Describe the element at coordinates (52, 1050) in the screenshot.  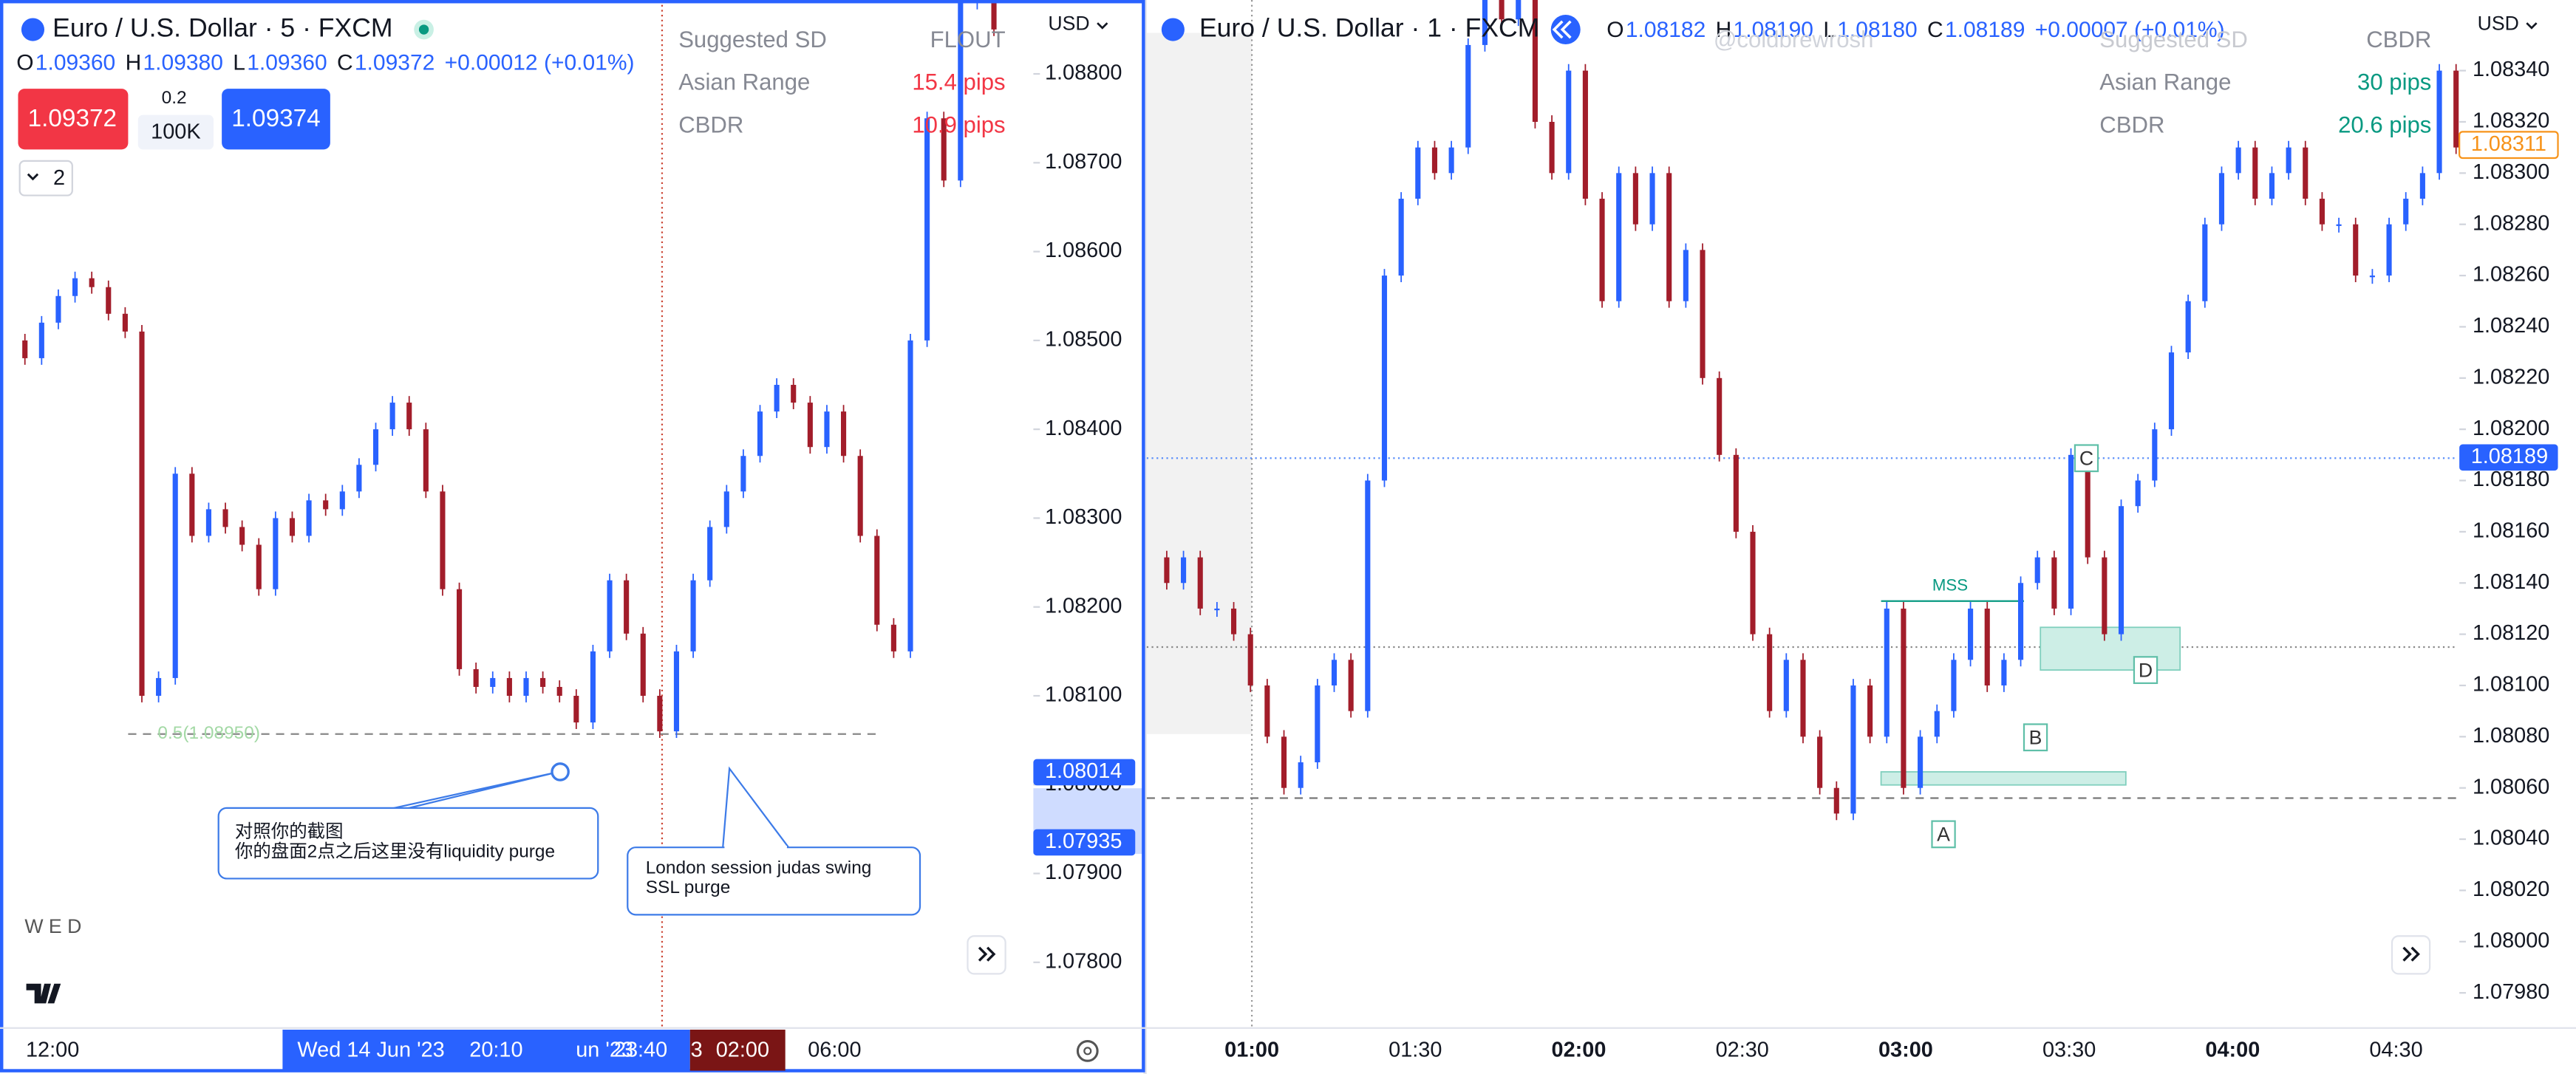
I see `time-label: 12:00` at that location.